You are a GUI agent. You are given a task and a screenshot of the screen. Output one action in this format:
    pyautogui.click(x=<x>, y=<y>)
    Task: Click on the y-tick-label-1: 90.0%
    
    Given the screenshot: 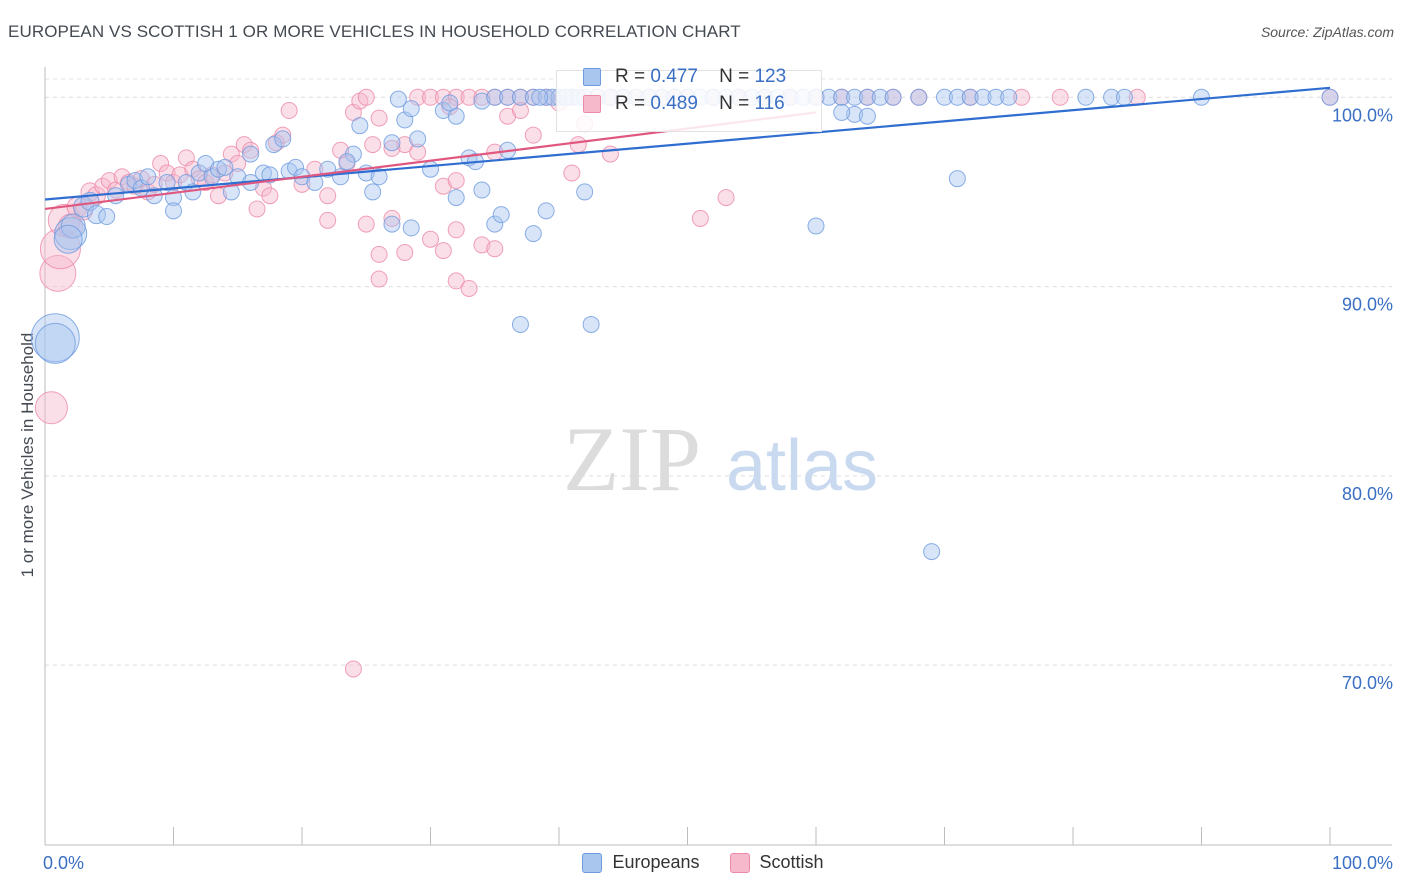 What is the action you would take?
    pyautogui.click(x=1367, y=305)
    